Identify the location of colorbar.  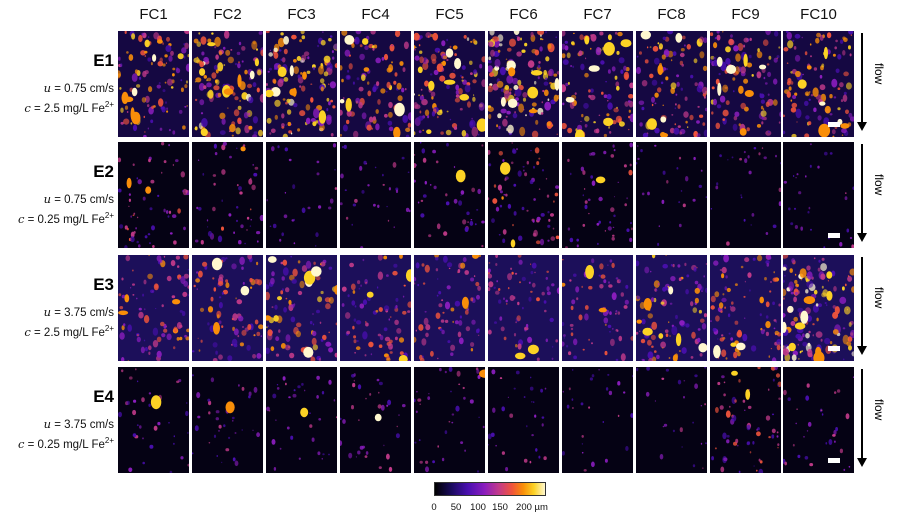
(490, 489).